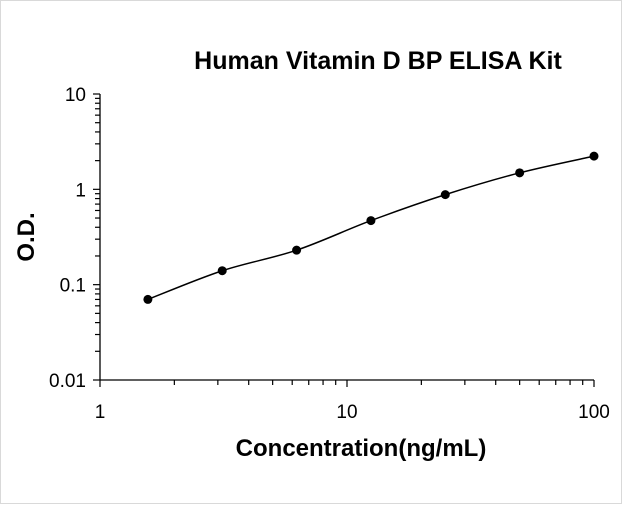 Image resolution: width=622 pixels, height=505 pixels. What do you see at coordinates (594, 412) in the screenshot?
I see `x-tick-label: 100` at bounding box center [594, 412].